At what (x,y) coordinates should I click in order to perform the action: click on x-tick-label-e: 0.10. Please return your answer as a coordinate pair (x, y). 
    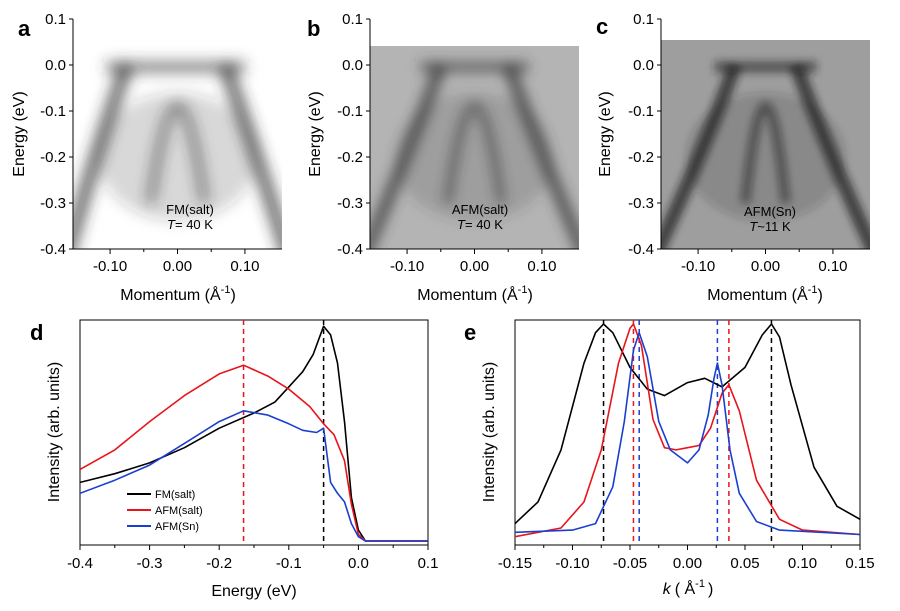
    Looking at the image, I should click on (802, 563).